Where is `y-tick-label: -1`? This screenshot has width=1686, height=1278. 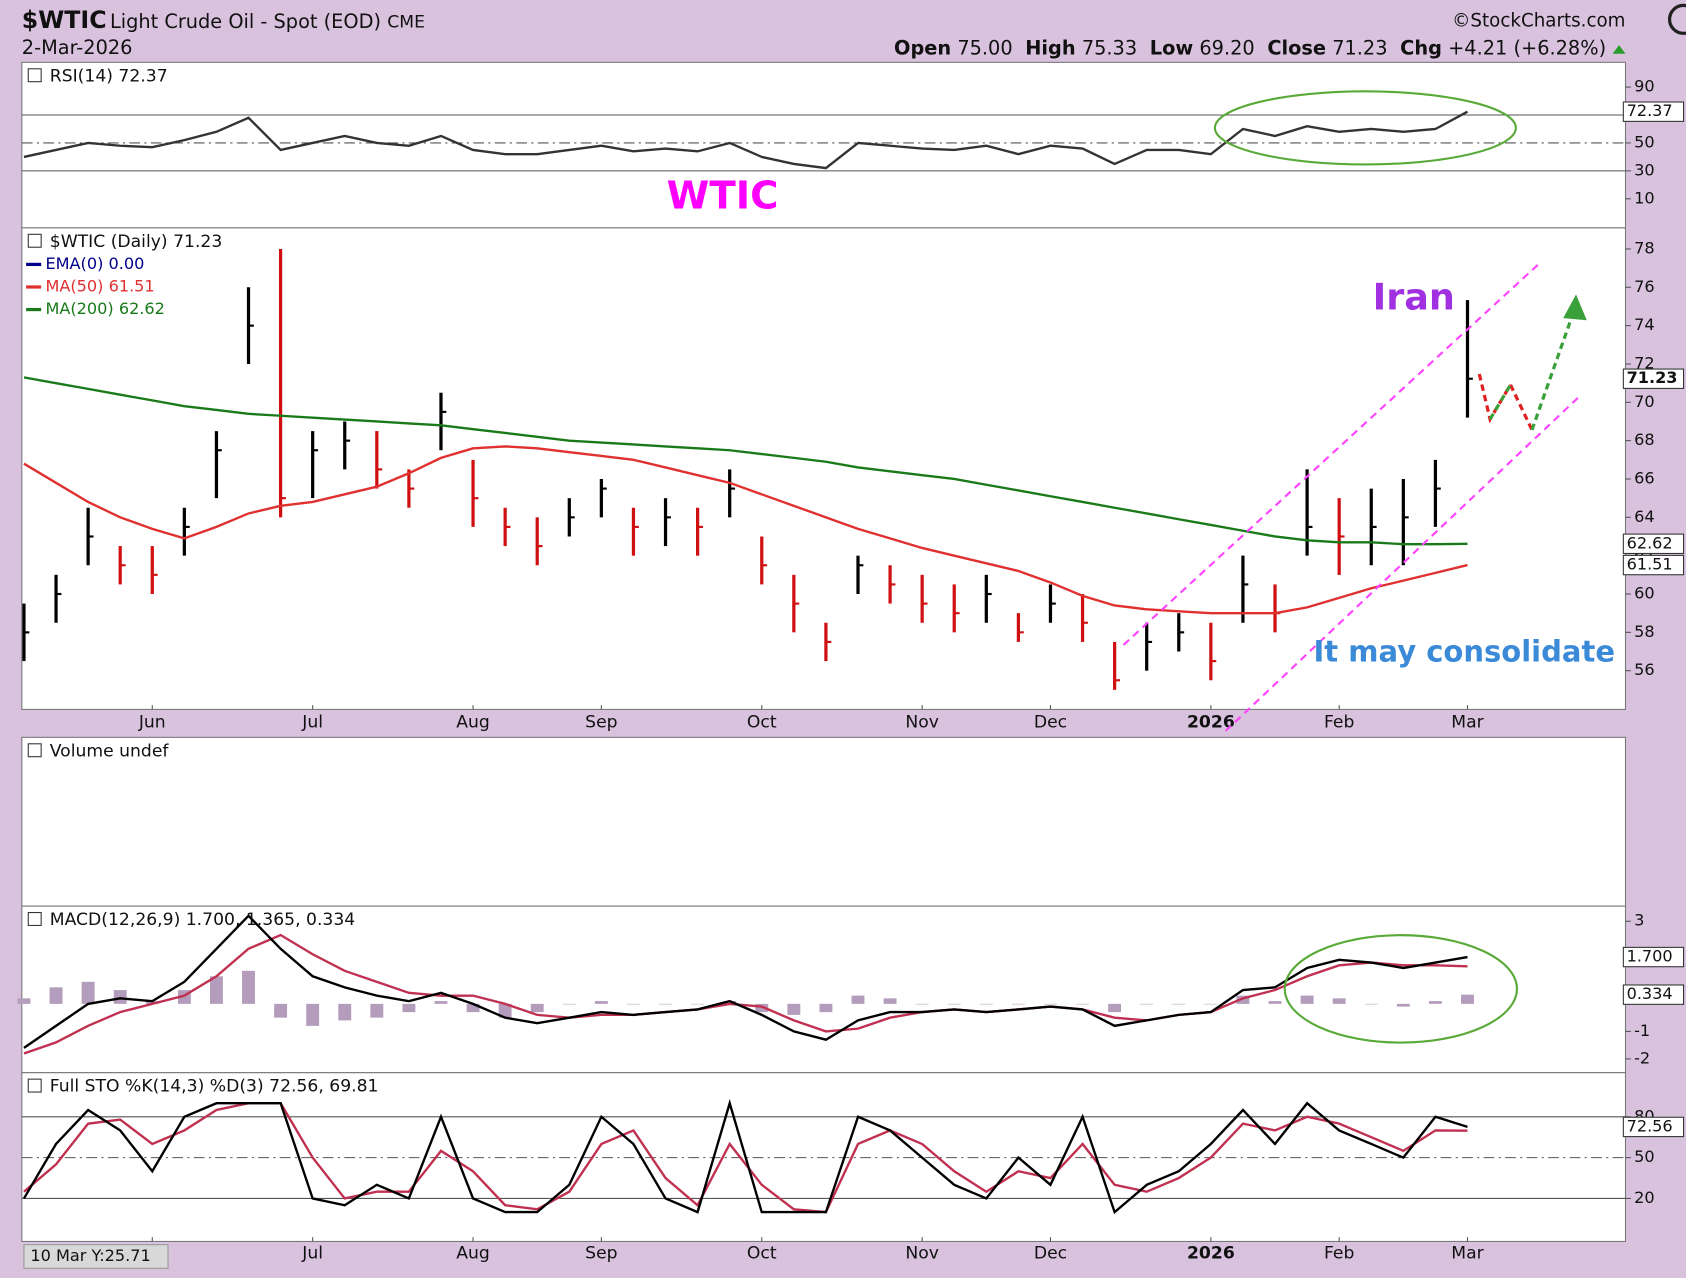
y-tick-label: -1 is located at coordinates (1642, 1030).